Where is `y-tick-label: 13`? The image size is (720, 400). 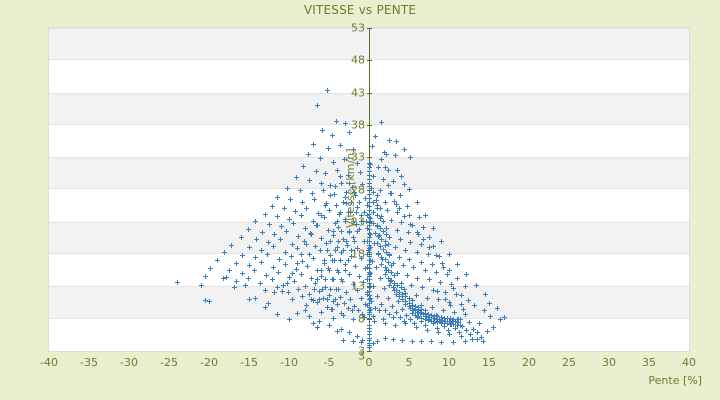
y-tick-label: 13 is located at coordinates (358, 286).